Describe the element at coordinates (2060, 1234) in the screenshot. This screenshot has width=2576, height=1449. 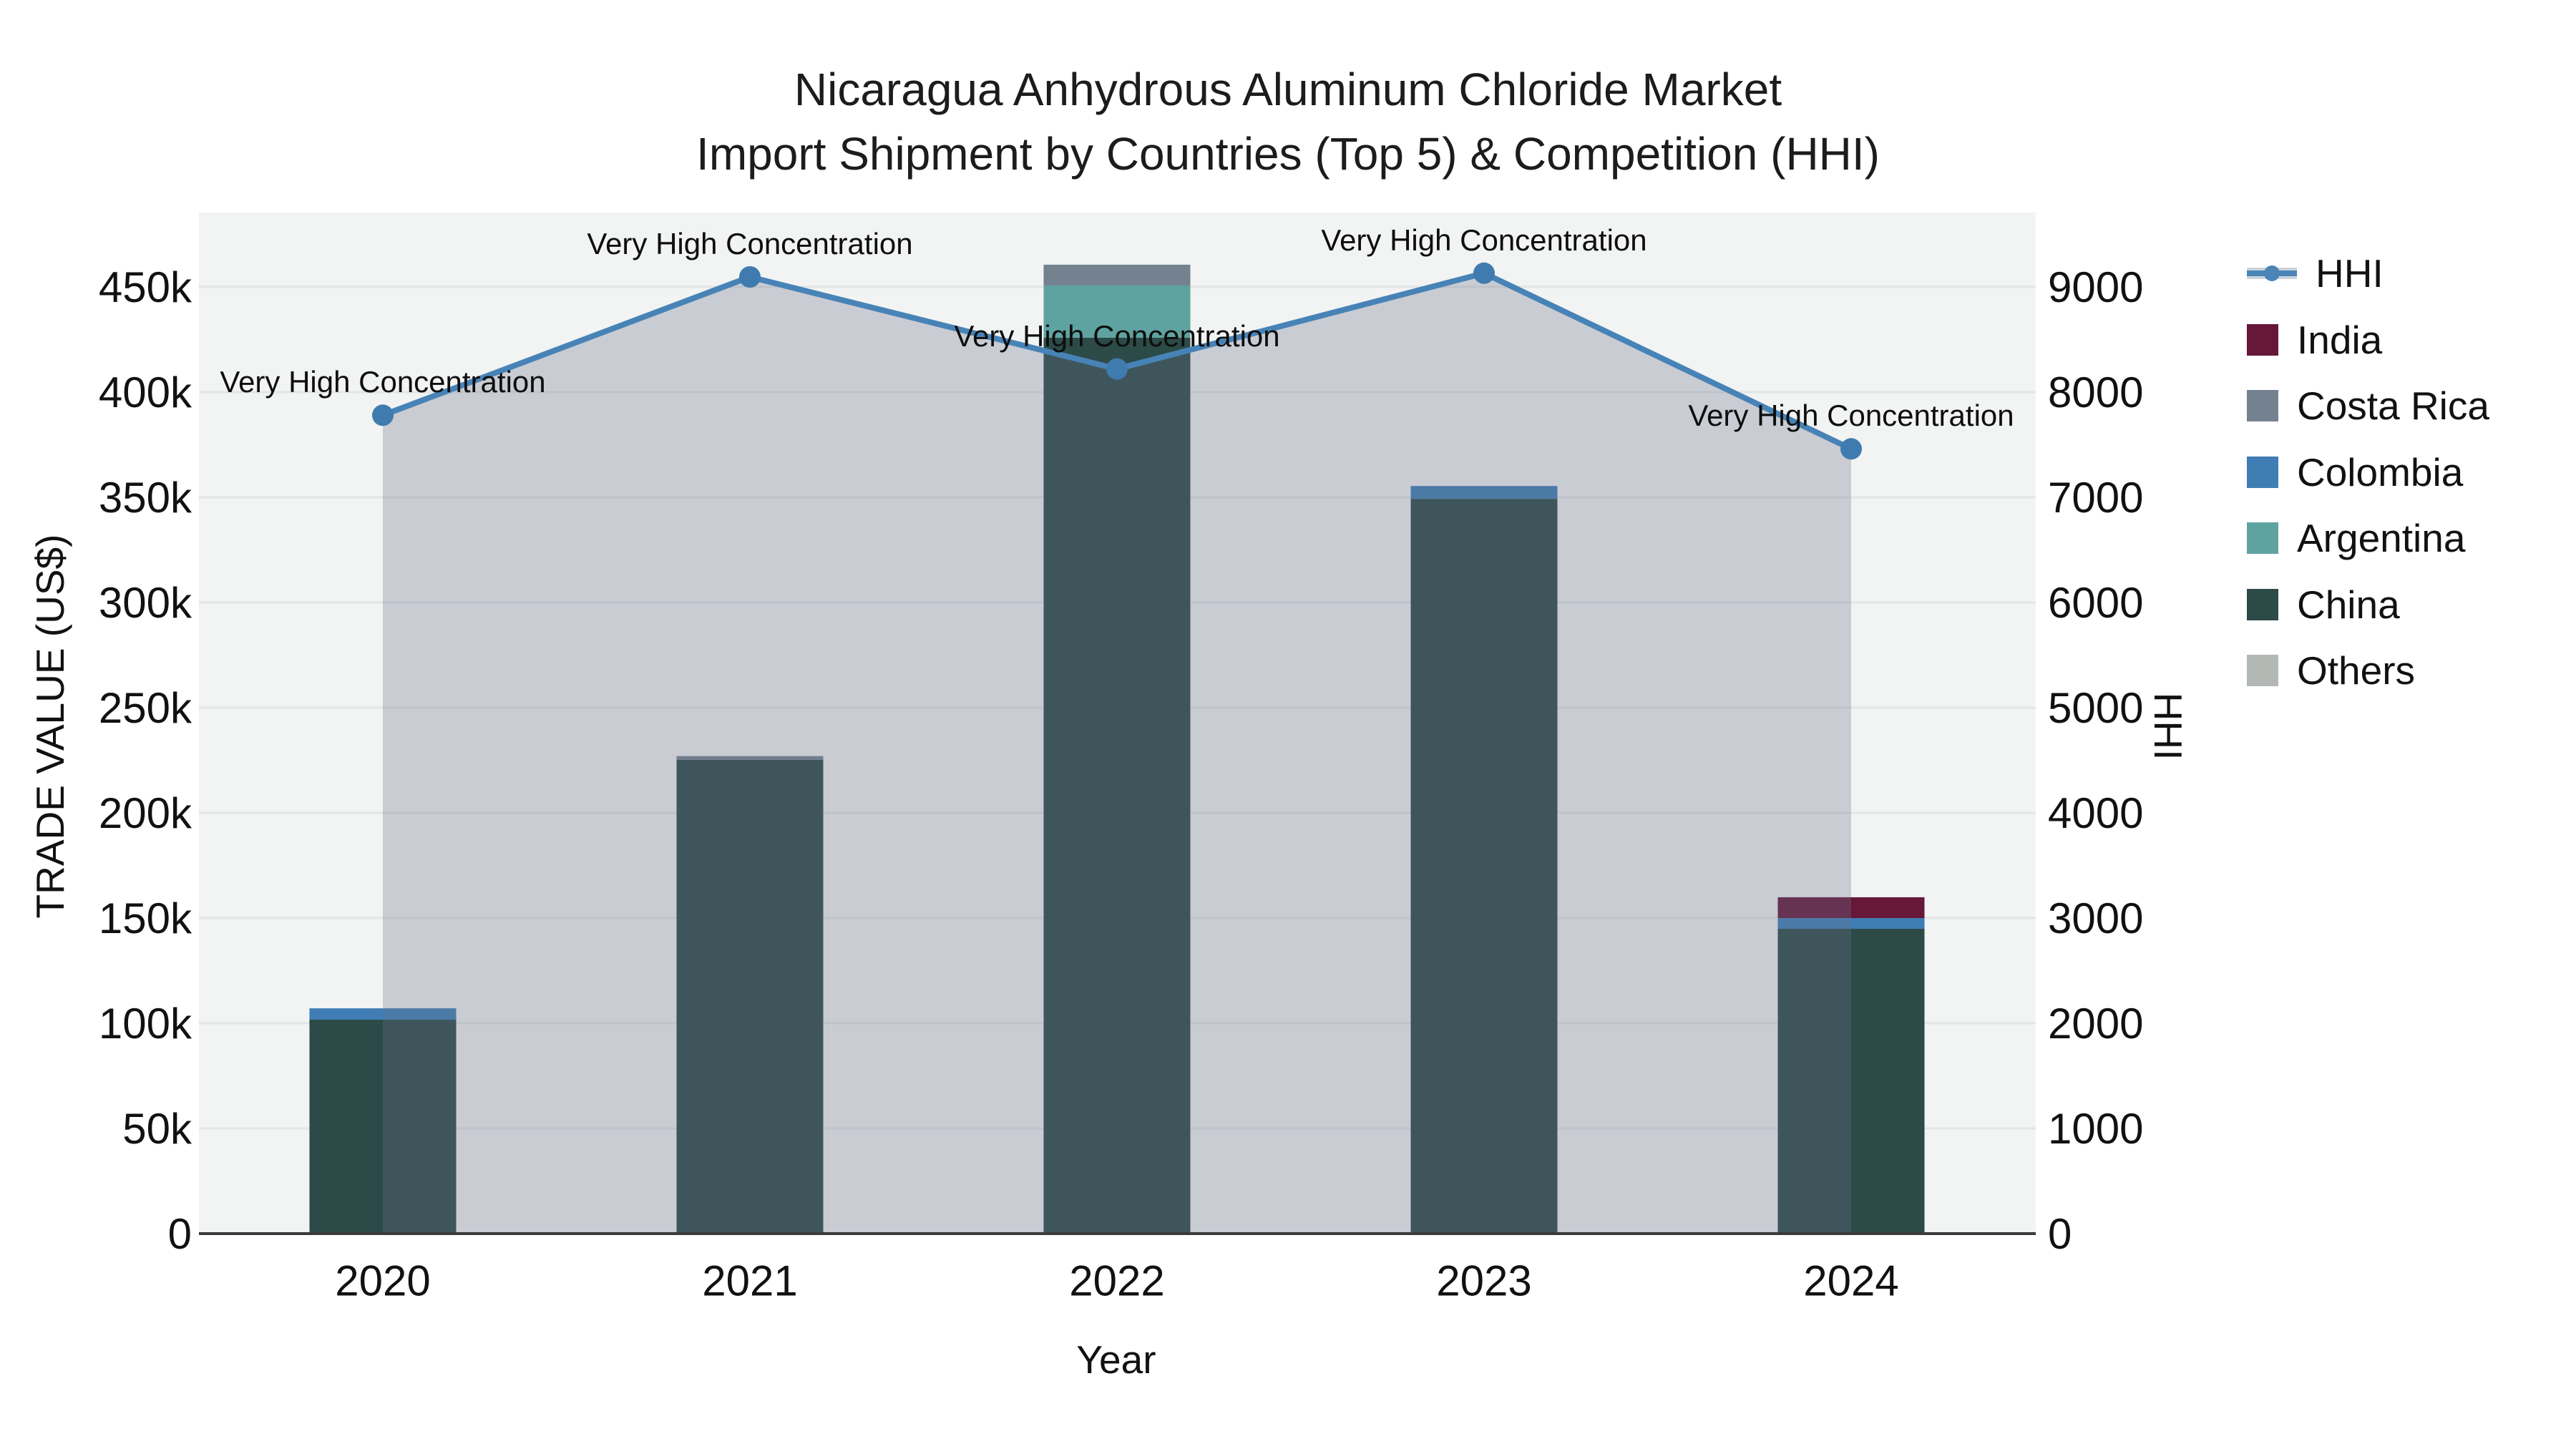
I see `right-tick-0: 0` at that location.